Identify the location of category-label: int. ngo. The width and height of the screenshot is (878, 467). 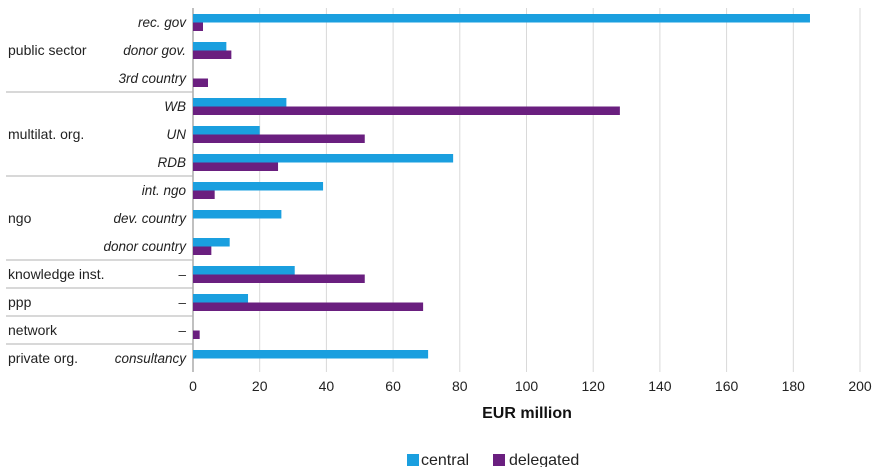
(164, 190).